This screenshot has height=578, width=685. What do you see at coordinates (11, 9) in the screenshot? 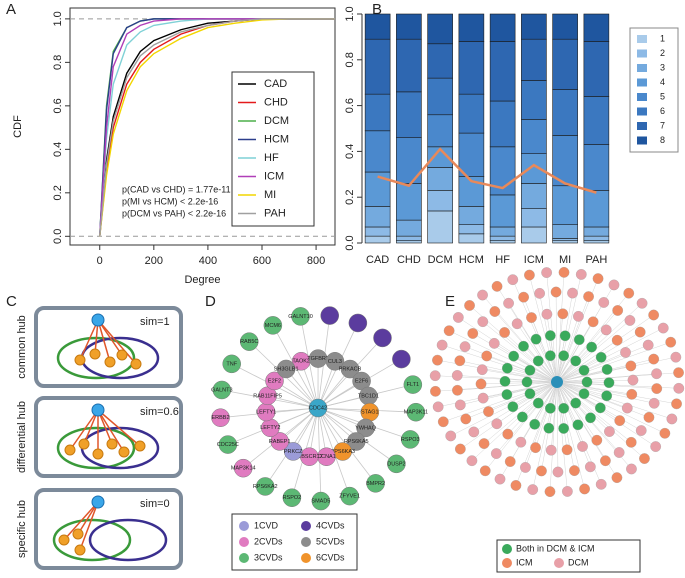
I see `panel-label: A` at bounding box center [11, 9].